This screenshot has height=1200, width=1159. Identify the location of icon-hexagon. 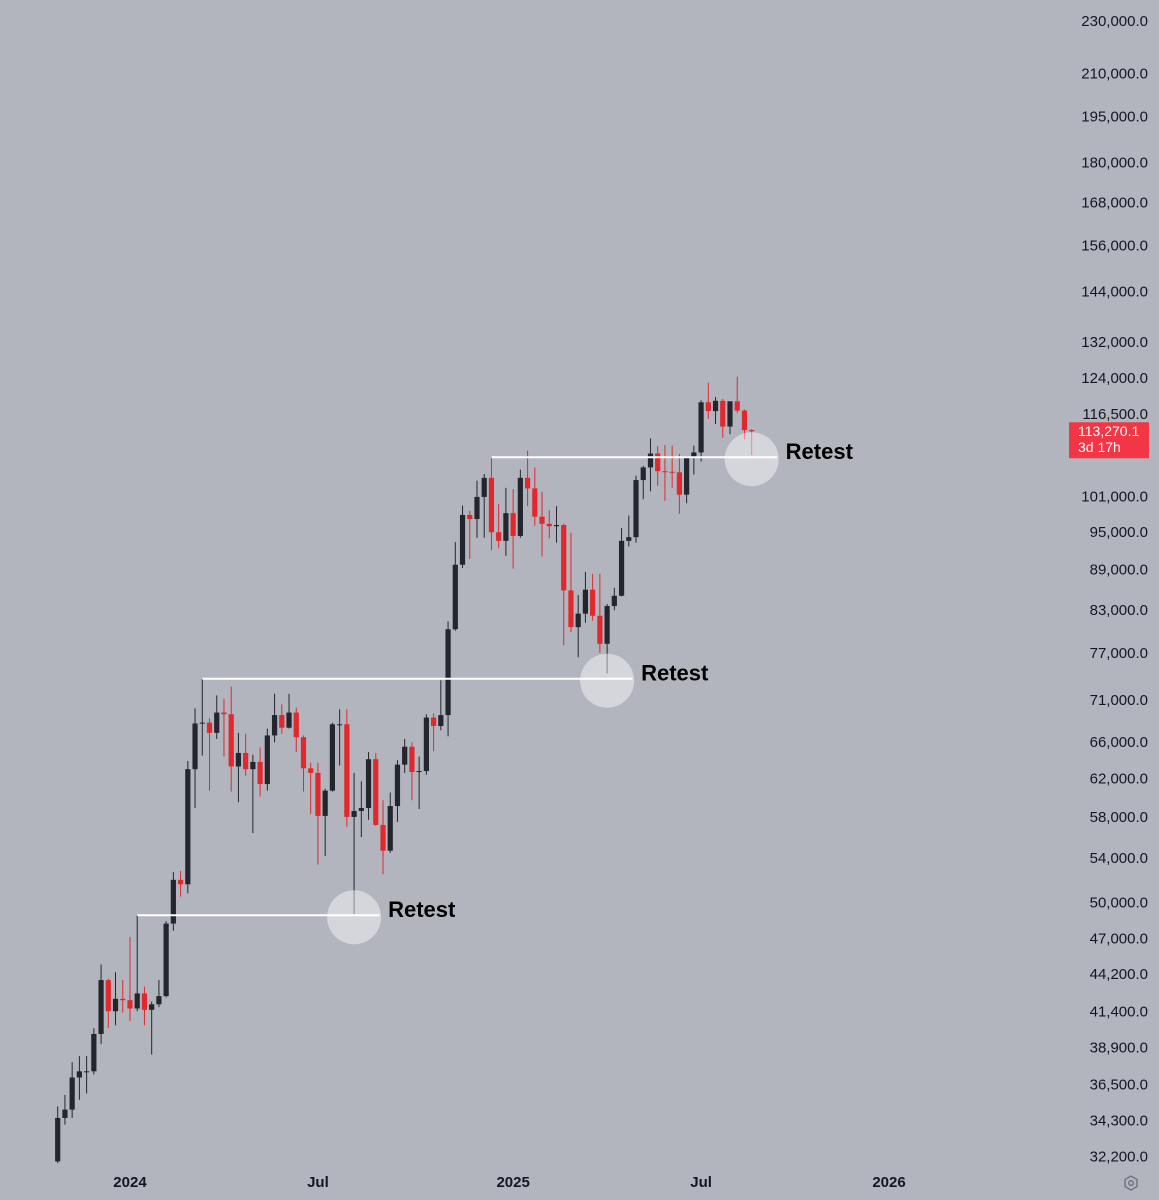
(1131, 1183).